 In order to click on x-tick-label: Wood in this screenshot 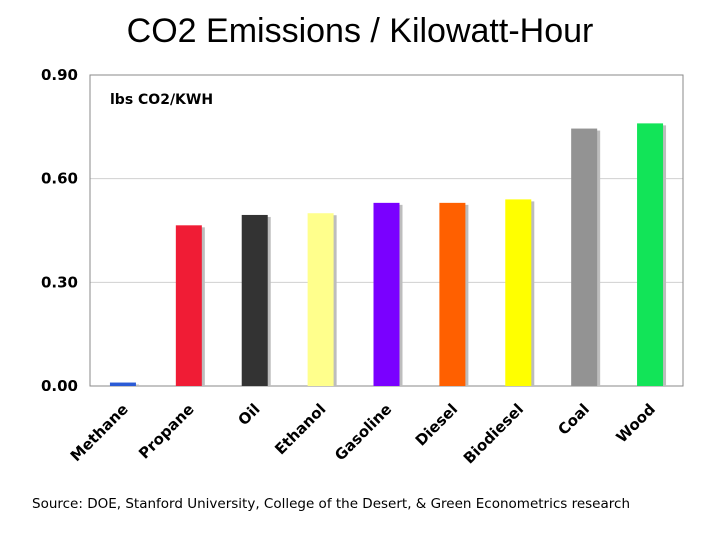, I will do `click(636, 423)`.